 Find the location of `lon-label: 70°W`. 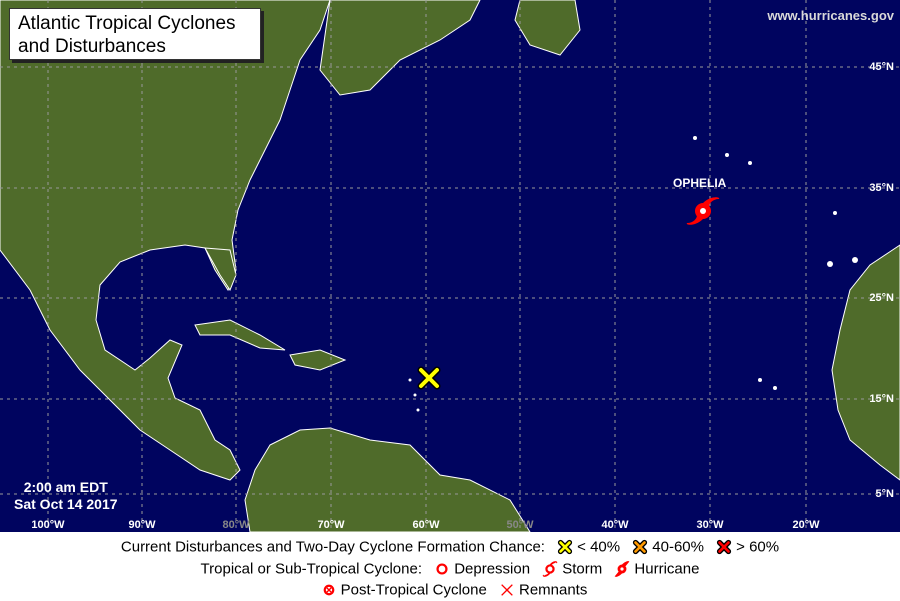

lon-label: 70°W is located at coordinates (331, 525).